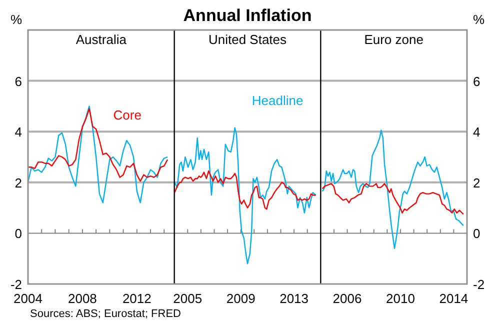  I want to click on x-tick-label: 2014, so click(453, 298).